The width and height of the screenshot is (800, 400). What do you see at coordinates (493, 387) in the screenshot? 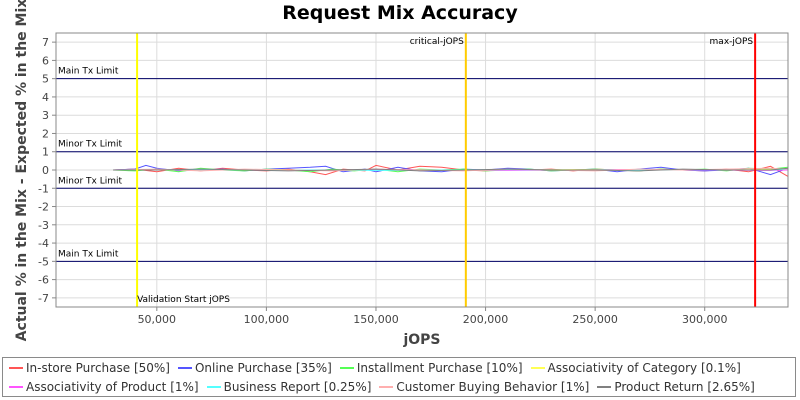
I see `legend-label: Customer Buying Behavior [1%]` at bounding box center [493, 387].